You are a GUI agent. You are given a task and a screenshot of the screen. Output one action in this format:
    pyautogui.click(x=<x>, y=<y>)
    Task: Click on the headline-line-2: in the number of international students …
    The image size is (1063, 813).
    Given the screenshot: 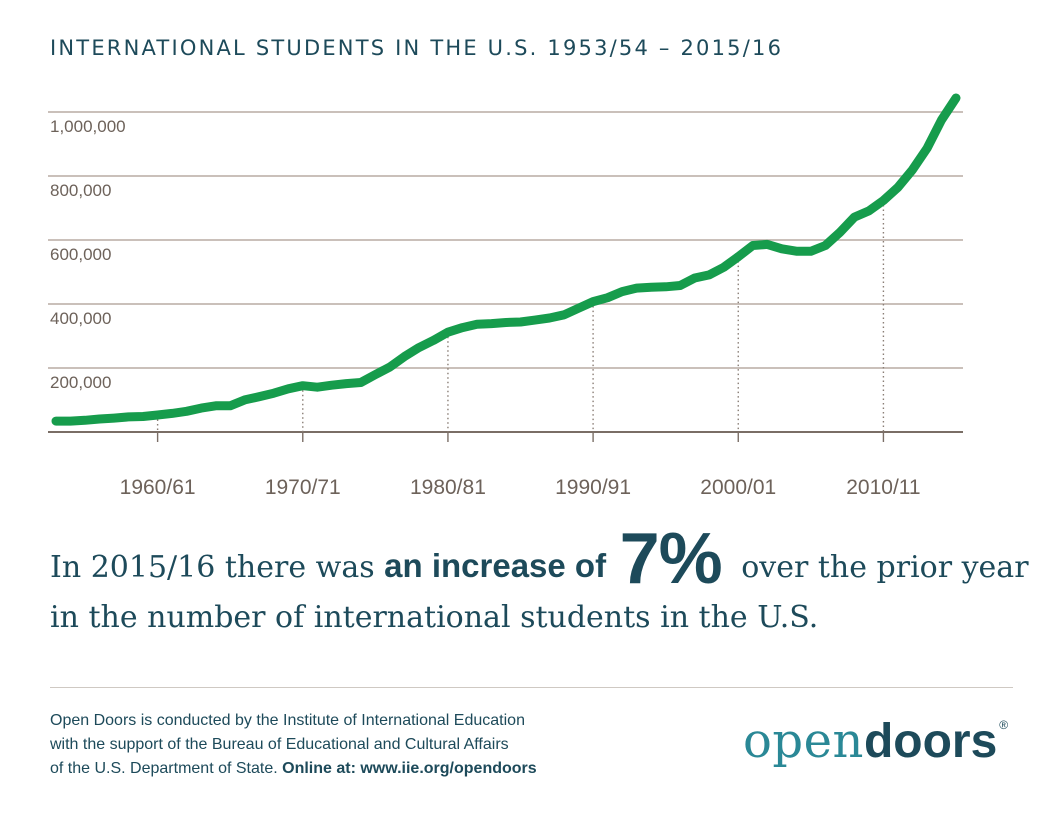 What is the action you would take?
    pyautogui.click(x=434, y=617)
    